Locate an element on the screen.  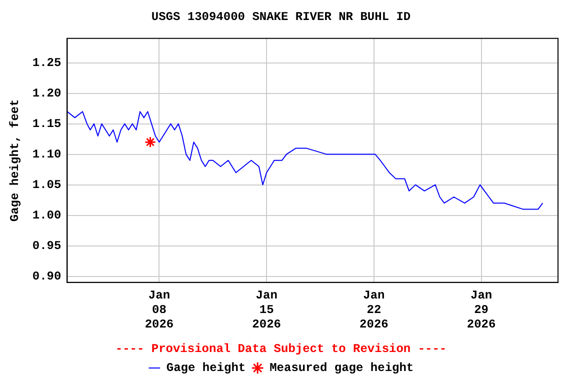
y-tick-label: 0.90 is located at coordinates (47, 276).